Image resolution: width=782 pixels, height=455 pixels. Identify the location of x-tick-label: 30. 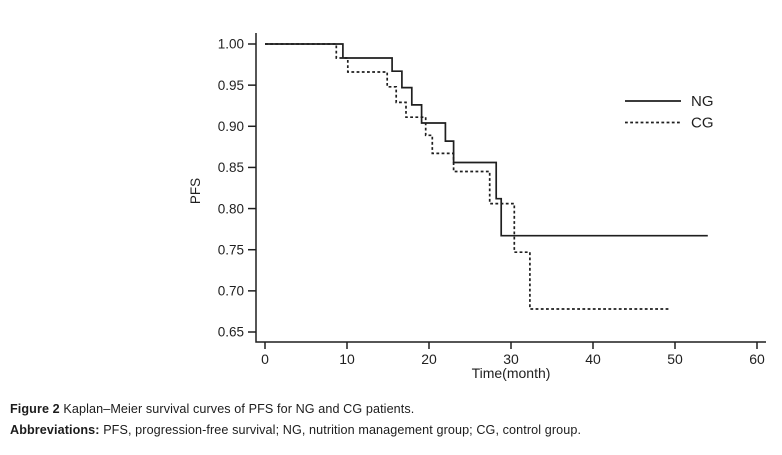
(511, 359).